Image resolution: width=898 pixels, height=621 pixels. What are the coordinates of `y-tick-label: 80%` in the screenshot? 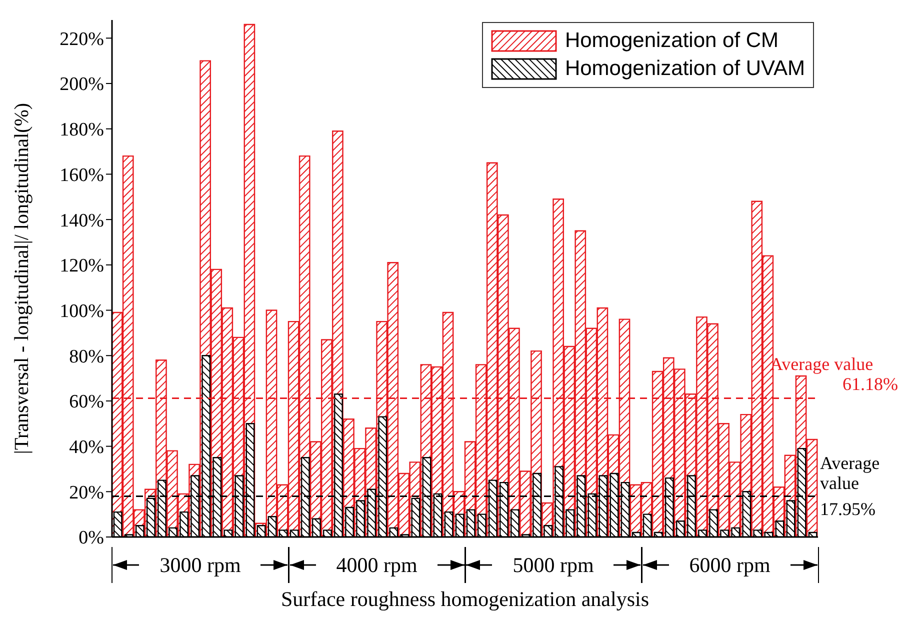 It's located at (86, 357).